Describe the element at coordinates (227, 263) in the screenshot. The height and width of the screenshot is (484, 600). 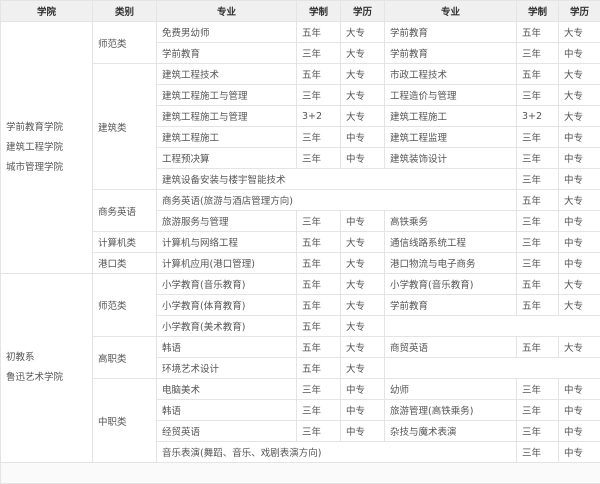
I see `major-cell: 计算机应用(港口管理)` at that location.